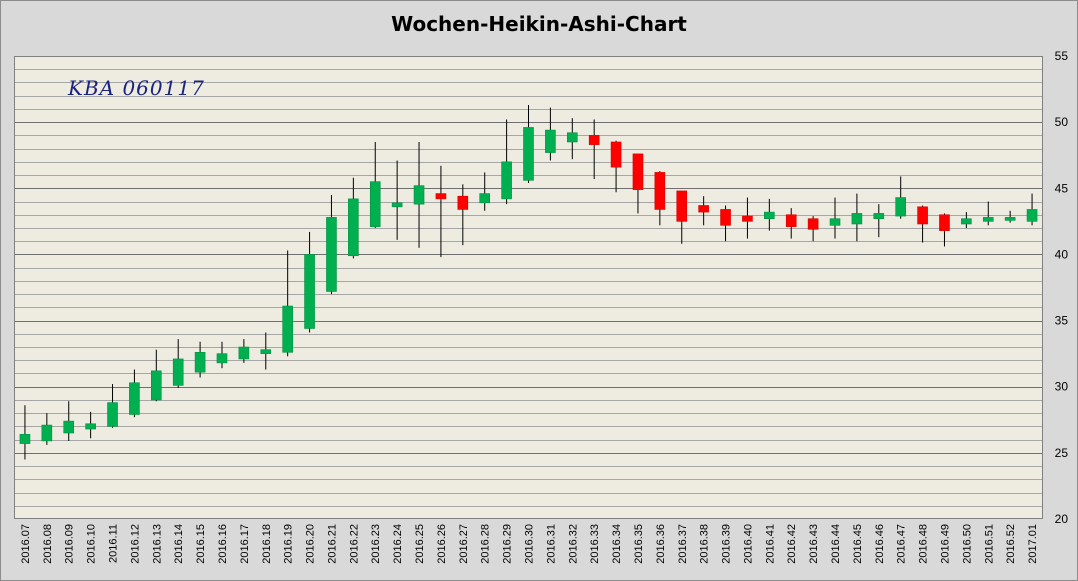  I want to click on candle-body-2016.42, so click(791, 220).